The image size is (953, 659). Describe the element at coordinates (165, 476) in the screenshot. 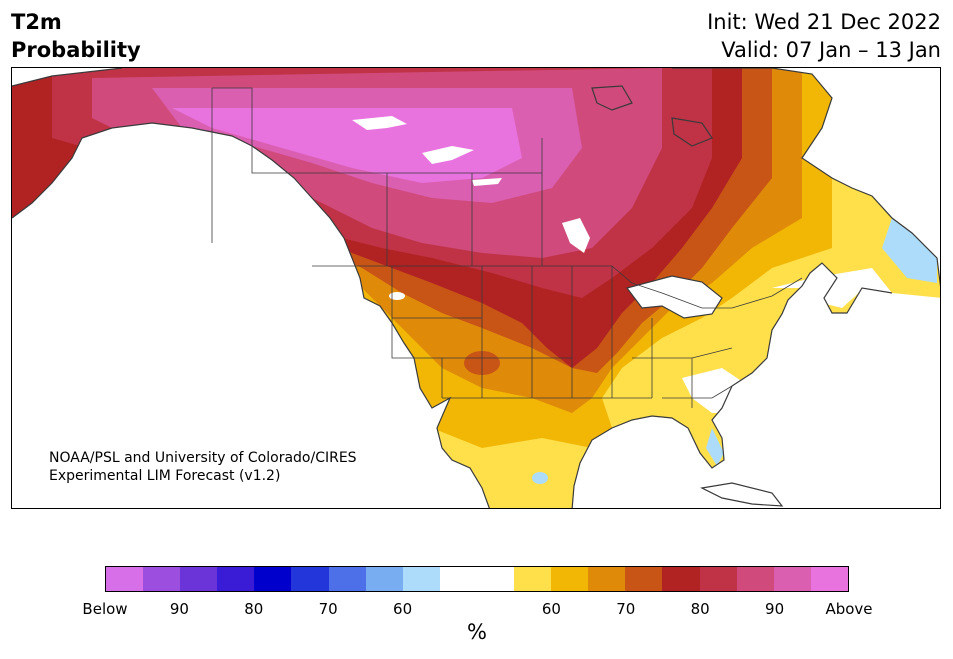

I see `credit-line-2: Experimental LIM Forecast (v1.2)` at that location.